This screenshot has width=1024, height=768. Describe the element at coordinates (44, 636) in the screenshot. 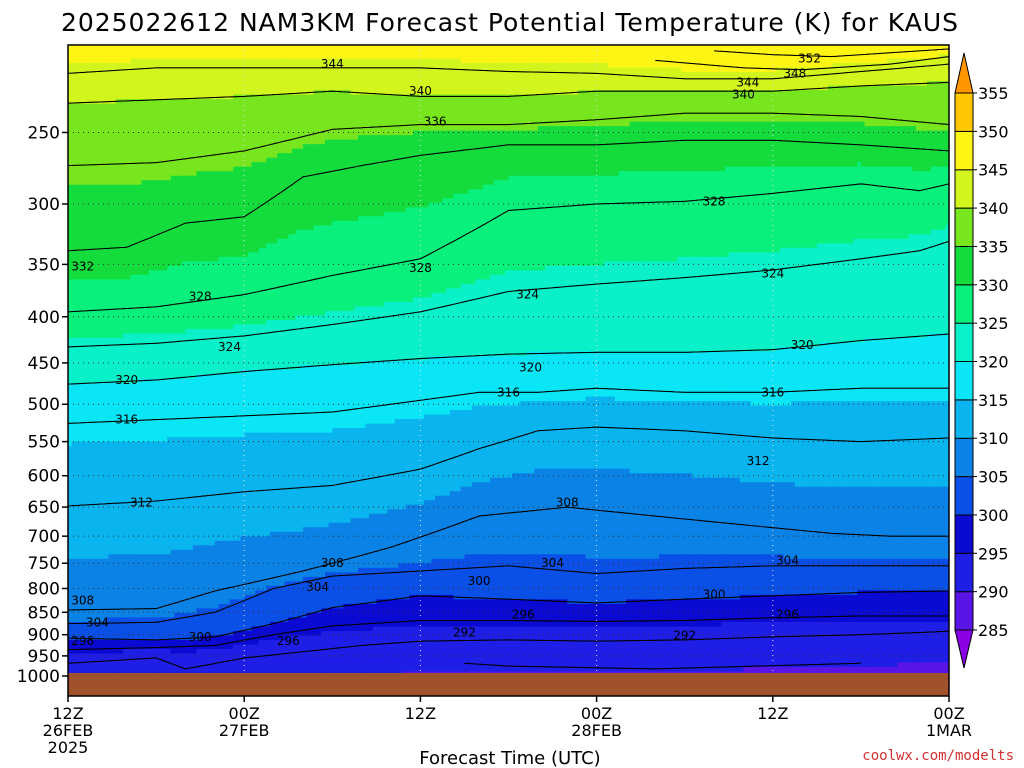

I see `y-tick-label: 900` at that location.